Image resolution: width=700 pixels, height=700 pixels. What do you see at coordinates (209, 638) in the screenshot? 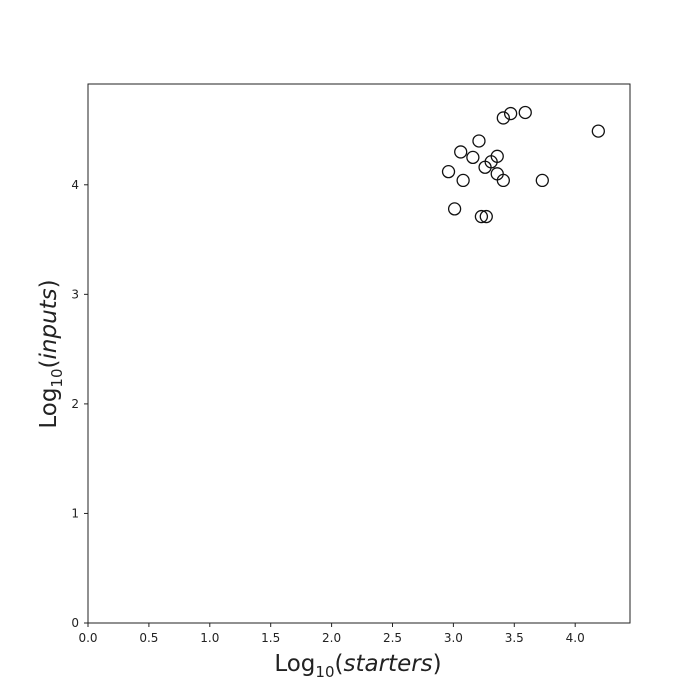
I see `x-tick-label: 1.0` at bounding box center [209, 638].